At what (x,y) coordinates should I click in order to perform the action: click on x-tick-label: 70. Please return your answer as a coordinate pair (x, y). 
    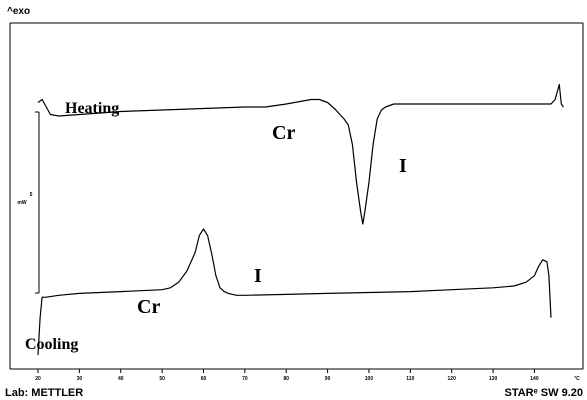
    Looking at the image, I should click on (245, 379).